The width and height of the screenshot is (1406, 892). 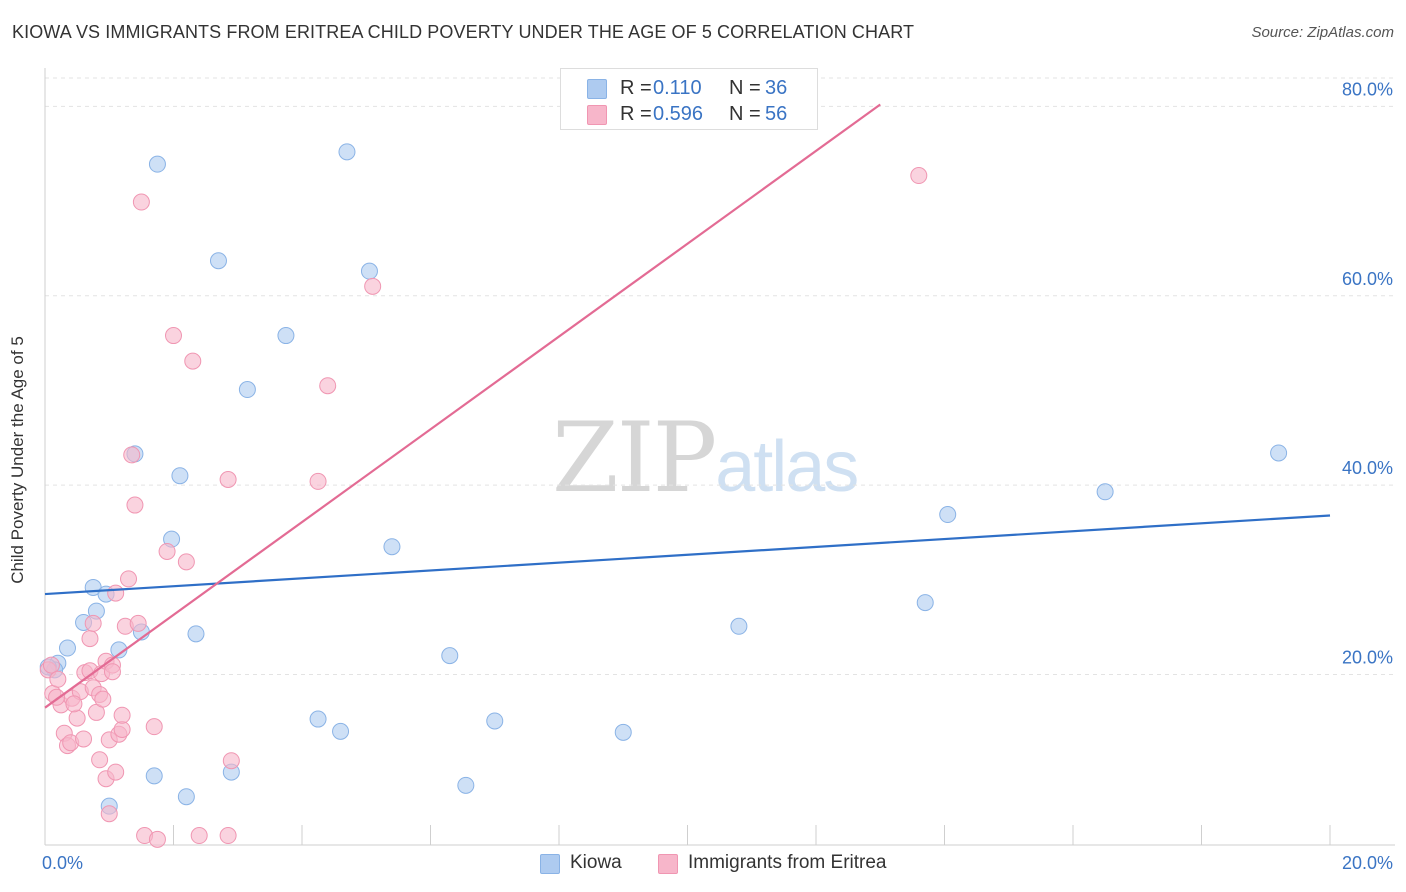 What do you see at coordinates (1367, 89) in the screenshot?
I see `y-tick-label: 80.0%` at bounding box center [1367, 89].